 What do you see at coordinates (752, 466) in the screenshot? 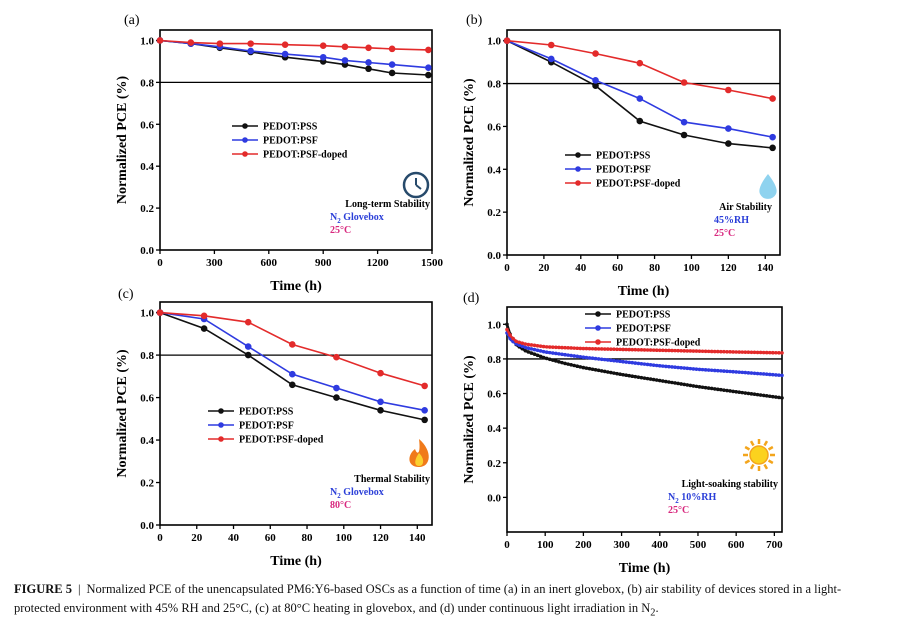
I see `sun-ray` at bounding box center [752, 466].